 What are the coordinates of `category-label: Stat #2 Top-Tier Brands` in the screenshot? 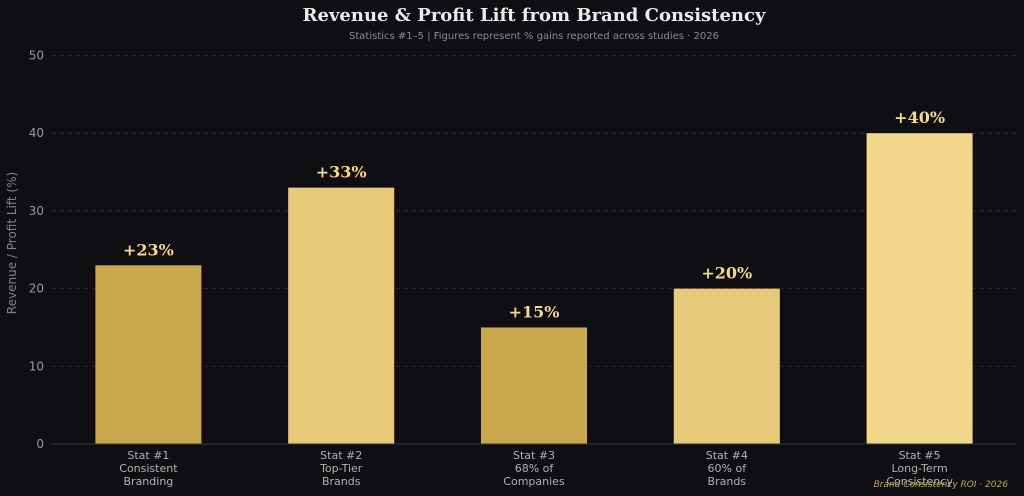 It's located at (341, 468).